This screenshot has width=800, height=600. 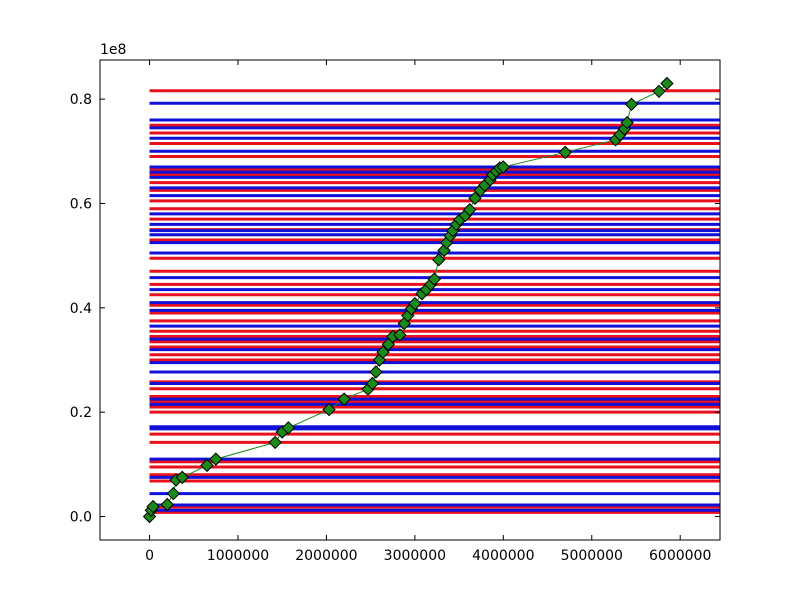 I want to click on y-tick-label: 0.8, so click(x=81, y=100).